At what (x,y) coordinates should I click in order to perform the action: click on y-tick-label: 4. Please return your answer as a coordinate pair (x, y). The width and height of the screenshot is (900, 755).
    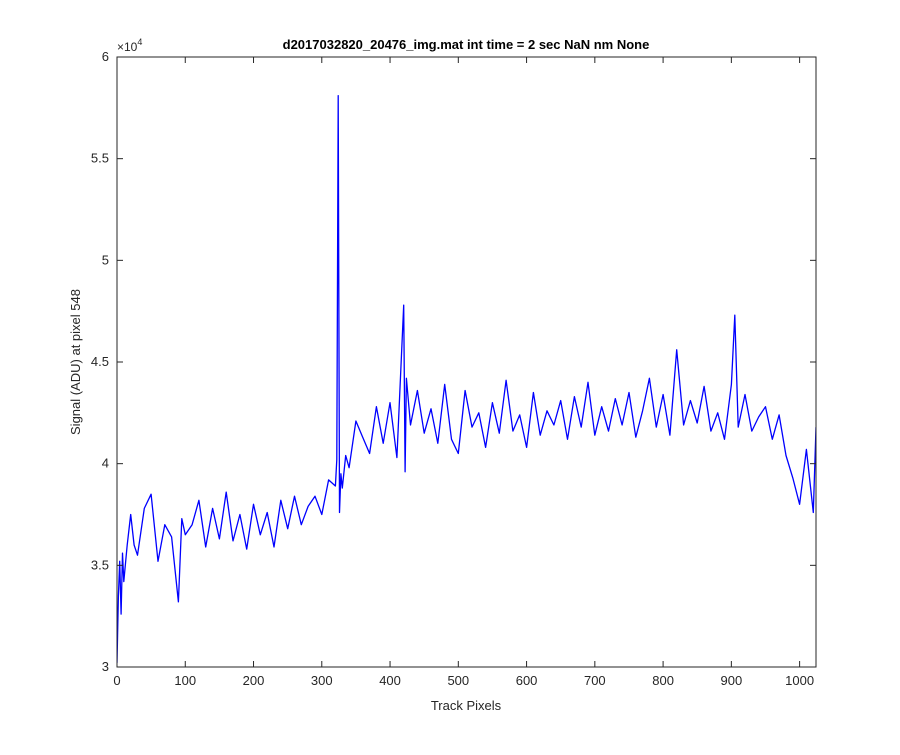
    Looking at the image, I should click on (105, 463).